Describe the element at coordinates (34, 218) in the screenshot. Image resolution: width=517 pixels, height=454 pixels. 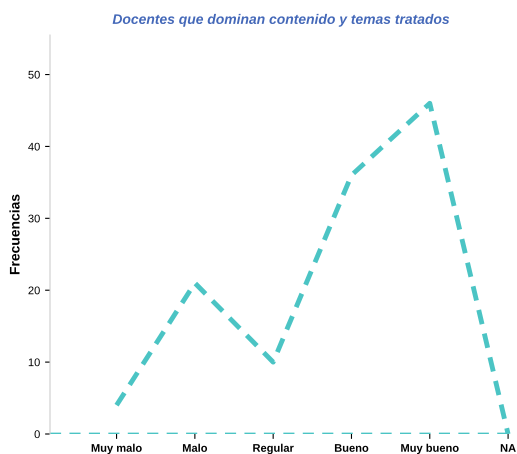
I see `y-tick-label: 30` at that location.